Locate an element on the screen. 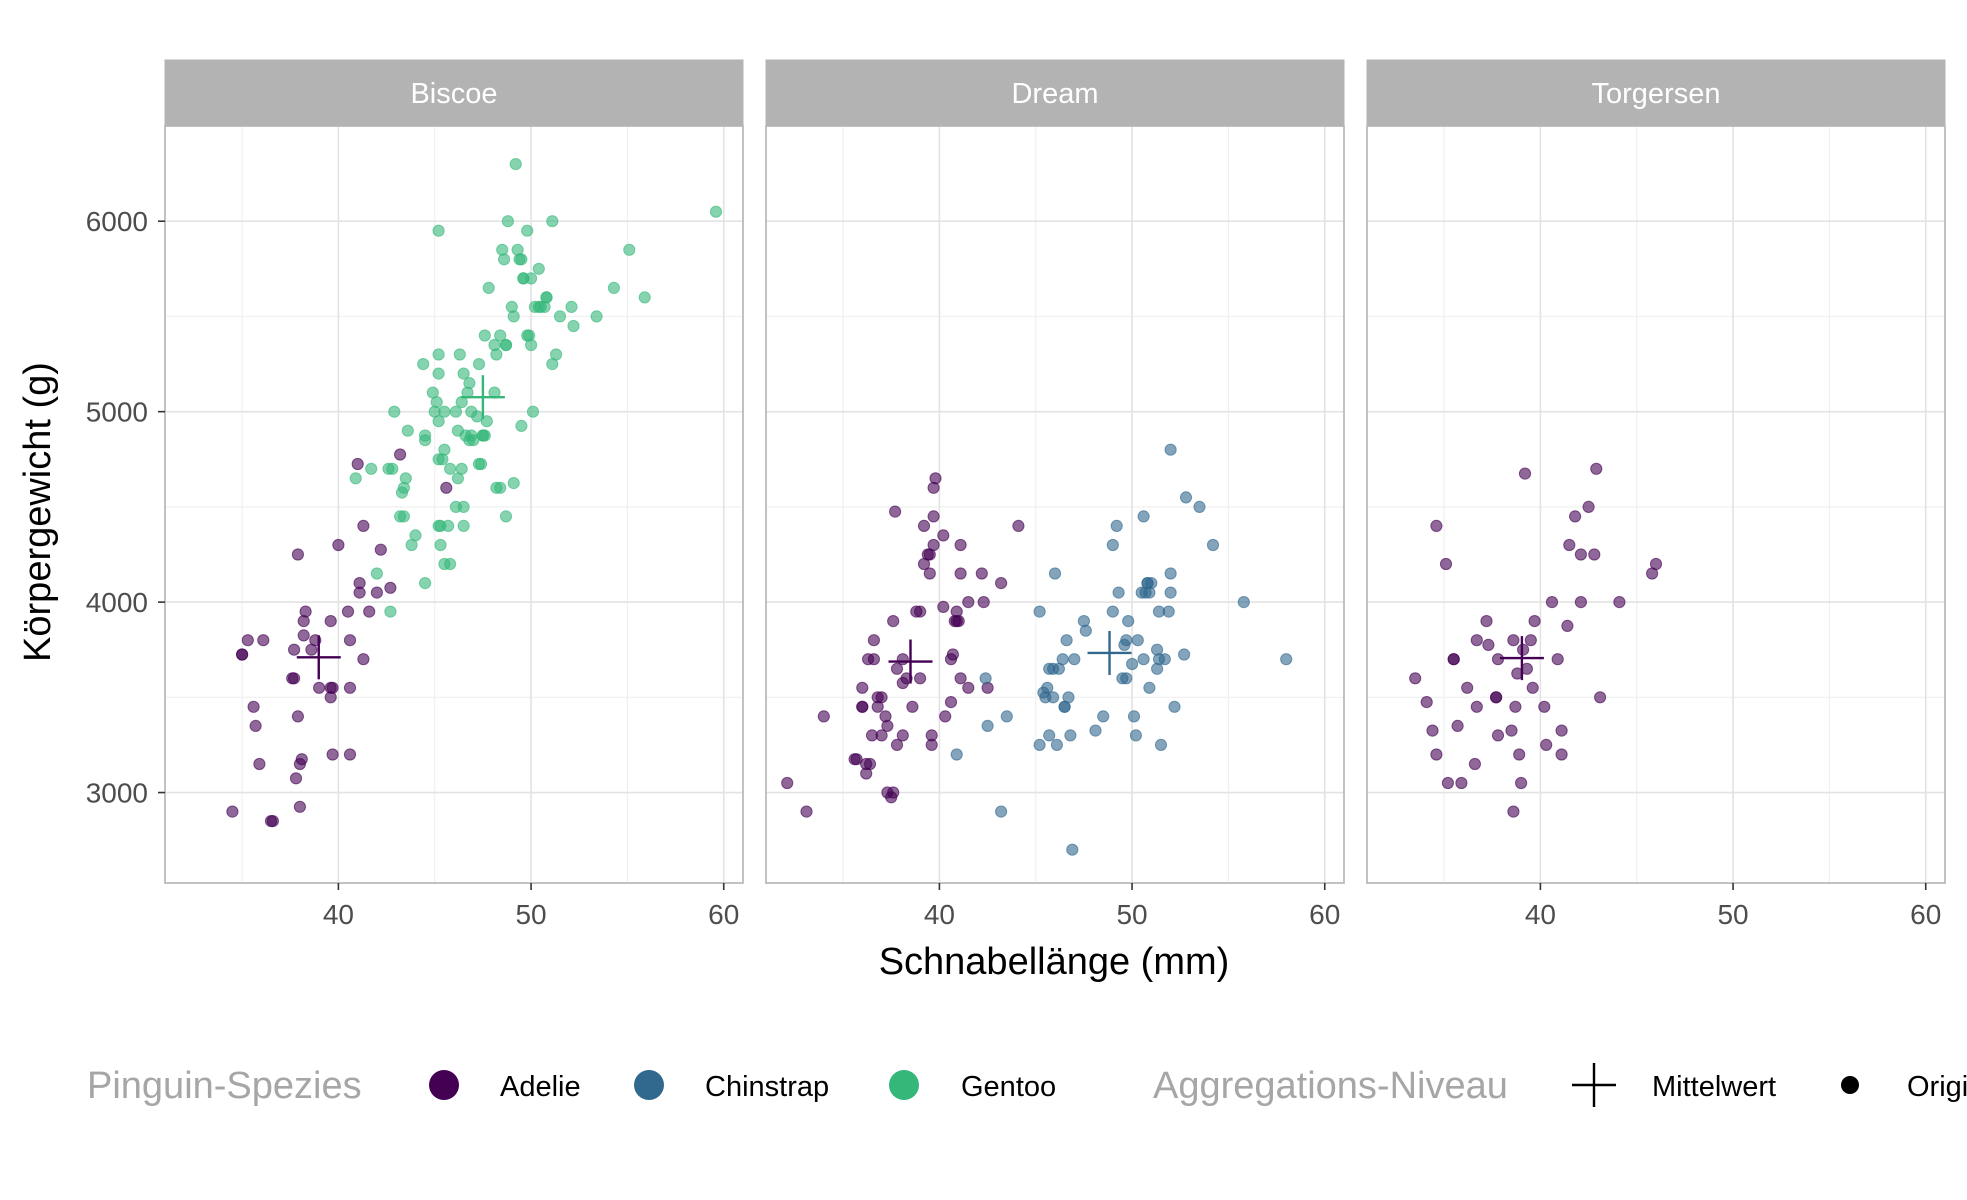 This screenshot has height=1200, width=1967. mean-marker-gentoo is located at coordinates (482, 397).